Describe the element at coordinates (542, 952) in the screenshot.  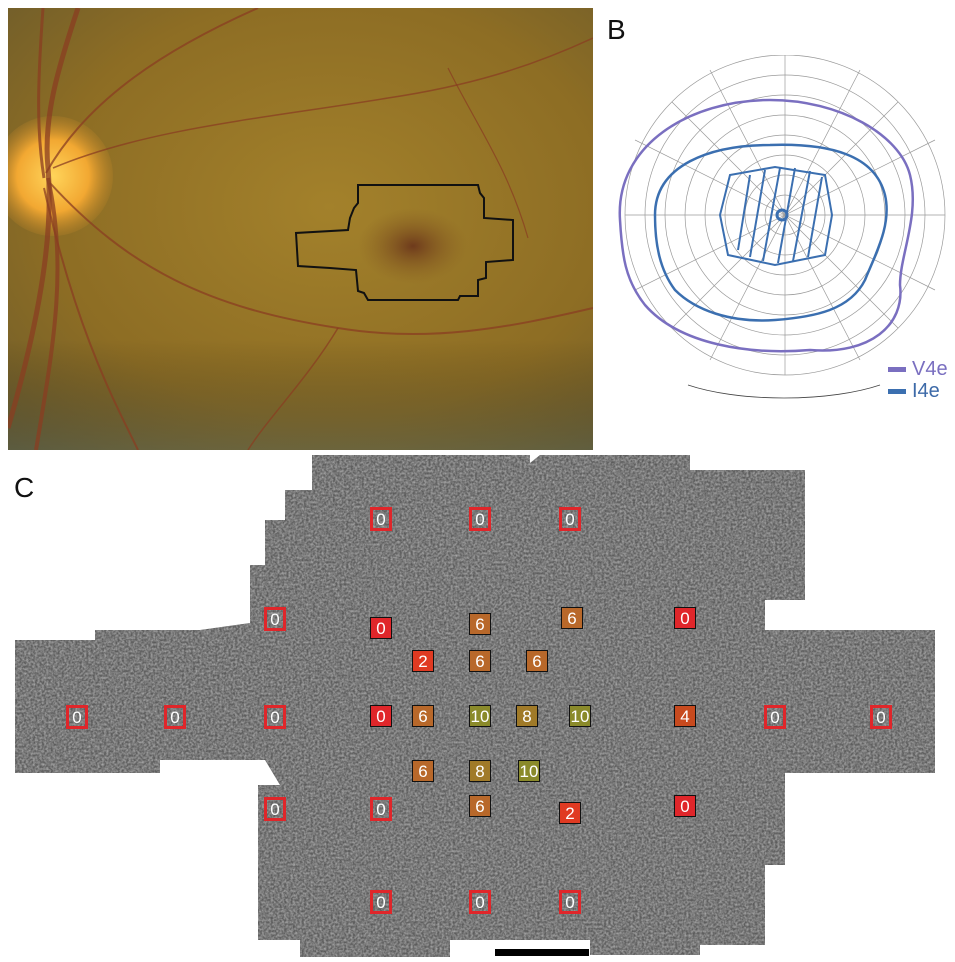
I see `scale-bar` at that location.